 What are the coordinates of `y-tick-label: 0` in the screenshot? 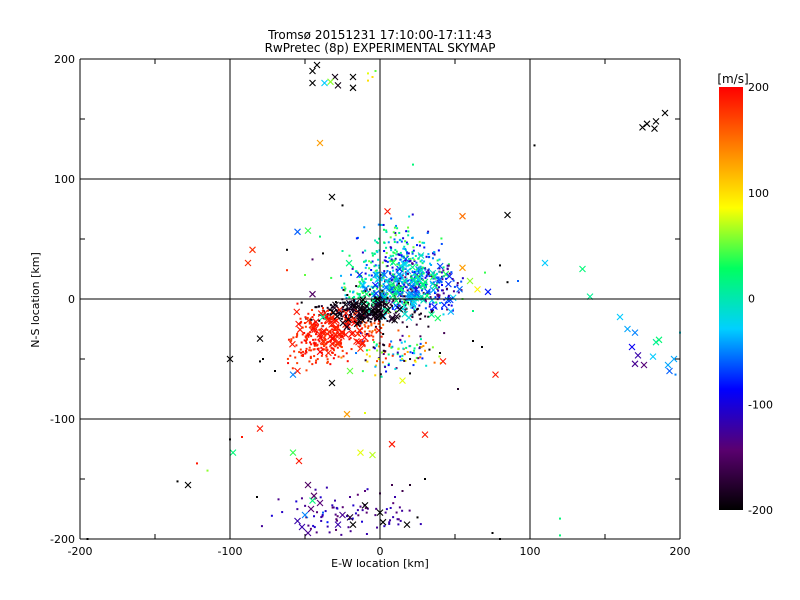 It's located at (71, 299).